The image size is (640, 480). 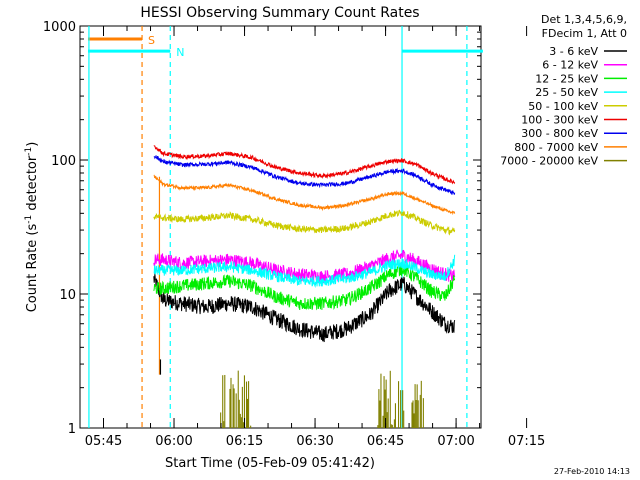 I want to click on x-tick-label: 07:15, so click(x=526, y=441).